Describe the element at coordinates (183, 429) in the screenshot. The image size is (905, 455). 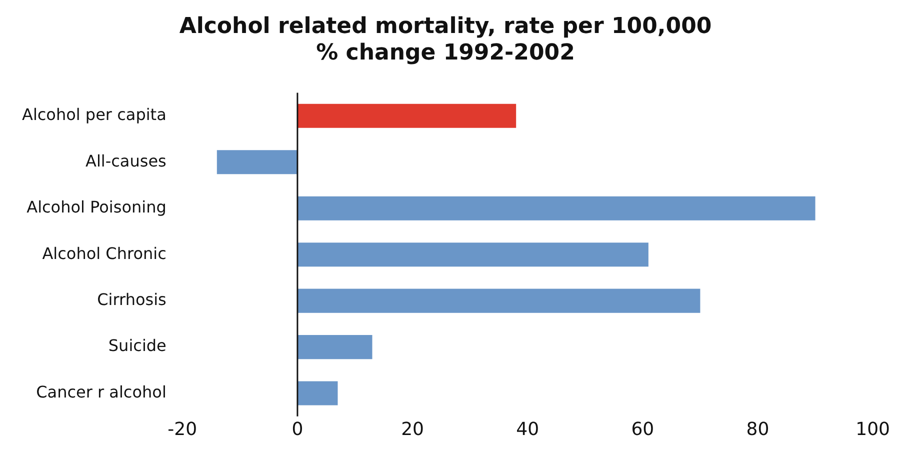
I see `x-tick-label: -20` at that location.